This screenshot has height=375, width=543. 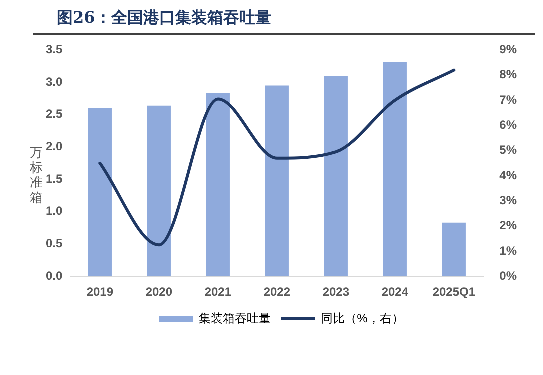 What do you see at coordinates (54, 81) in the screenshot?
I see `y-tick-label: 3.0` at bounding box center [54, 81].